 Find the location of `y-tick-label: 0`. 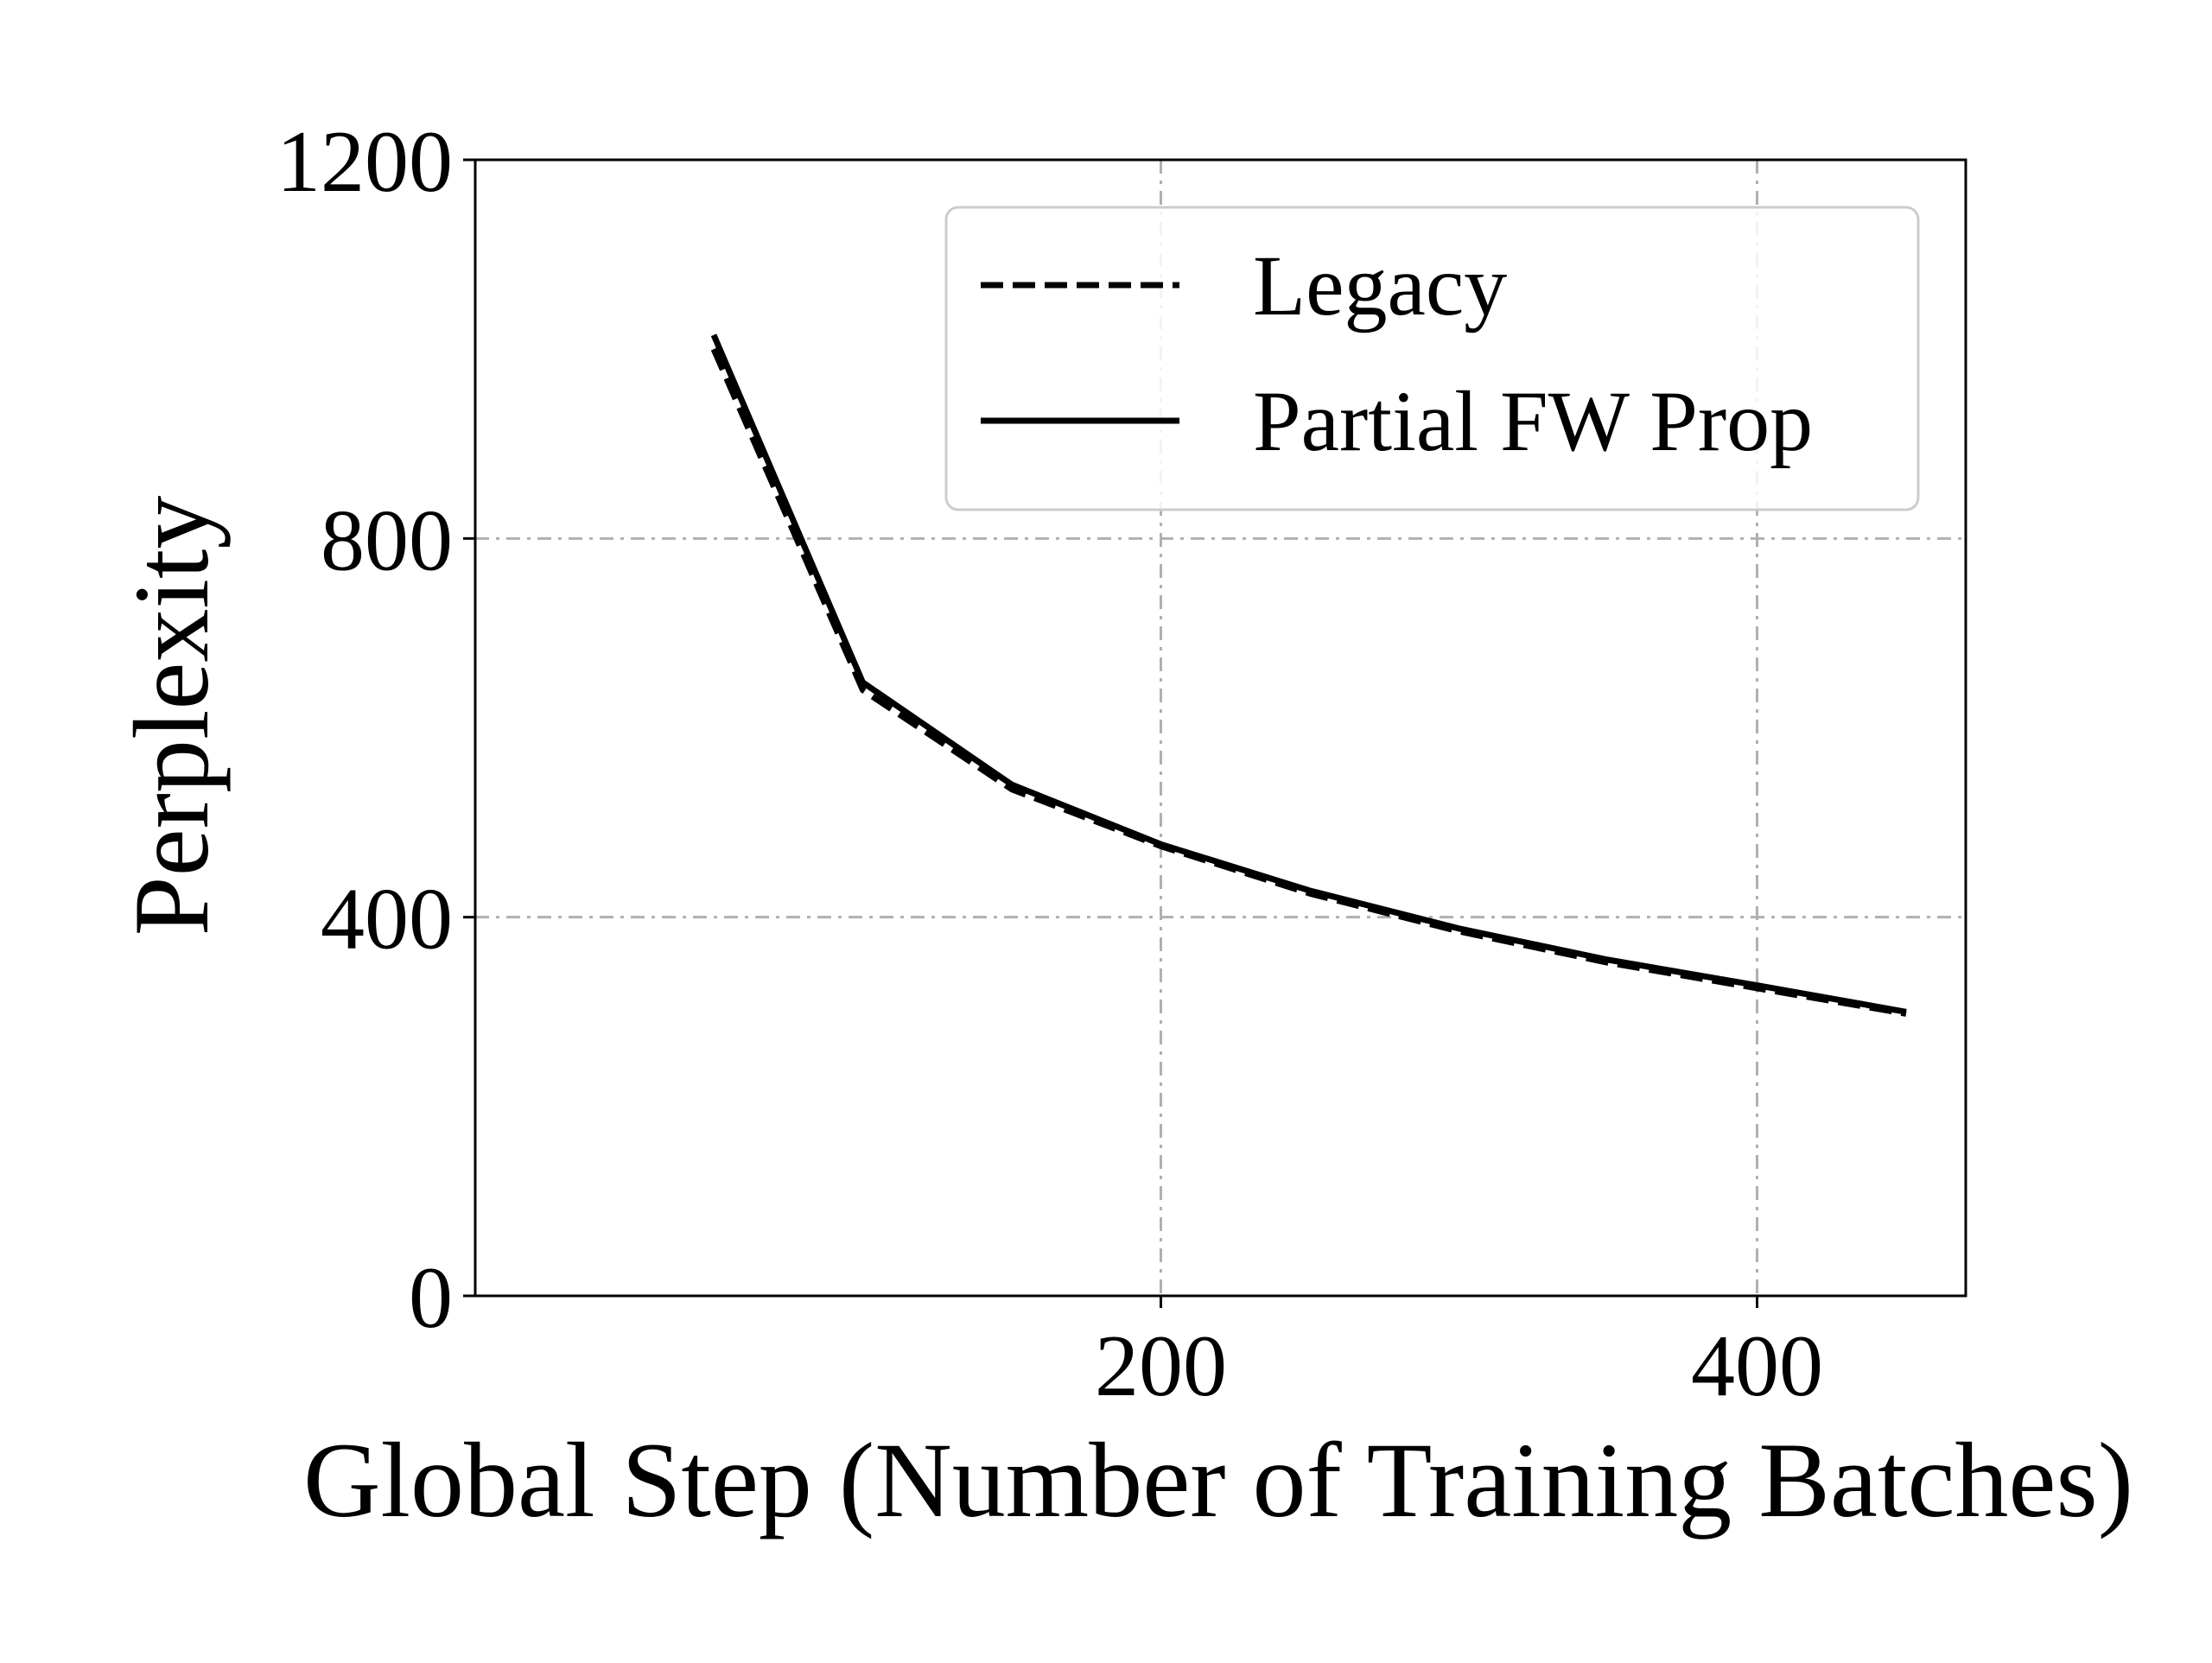

y-tick-label: 0 is located at coordinates (431, 1298).